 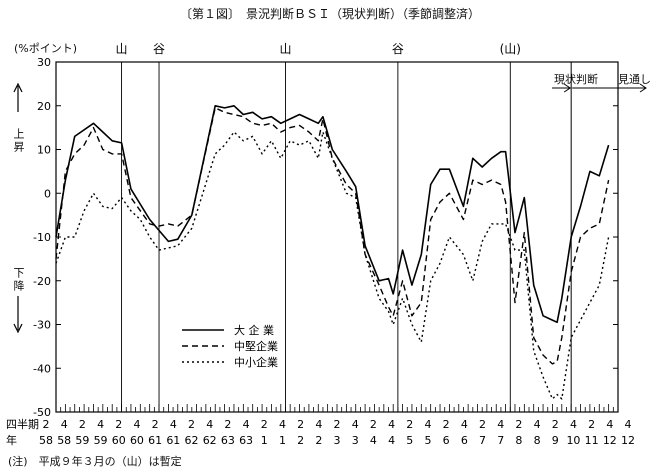 What do you see at coordinates (555, 440) in the screenshot?
I see `x-tick-label-year: 9` at bounding box center [555, 440].